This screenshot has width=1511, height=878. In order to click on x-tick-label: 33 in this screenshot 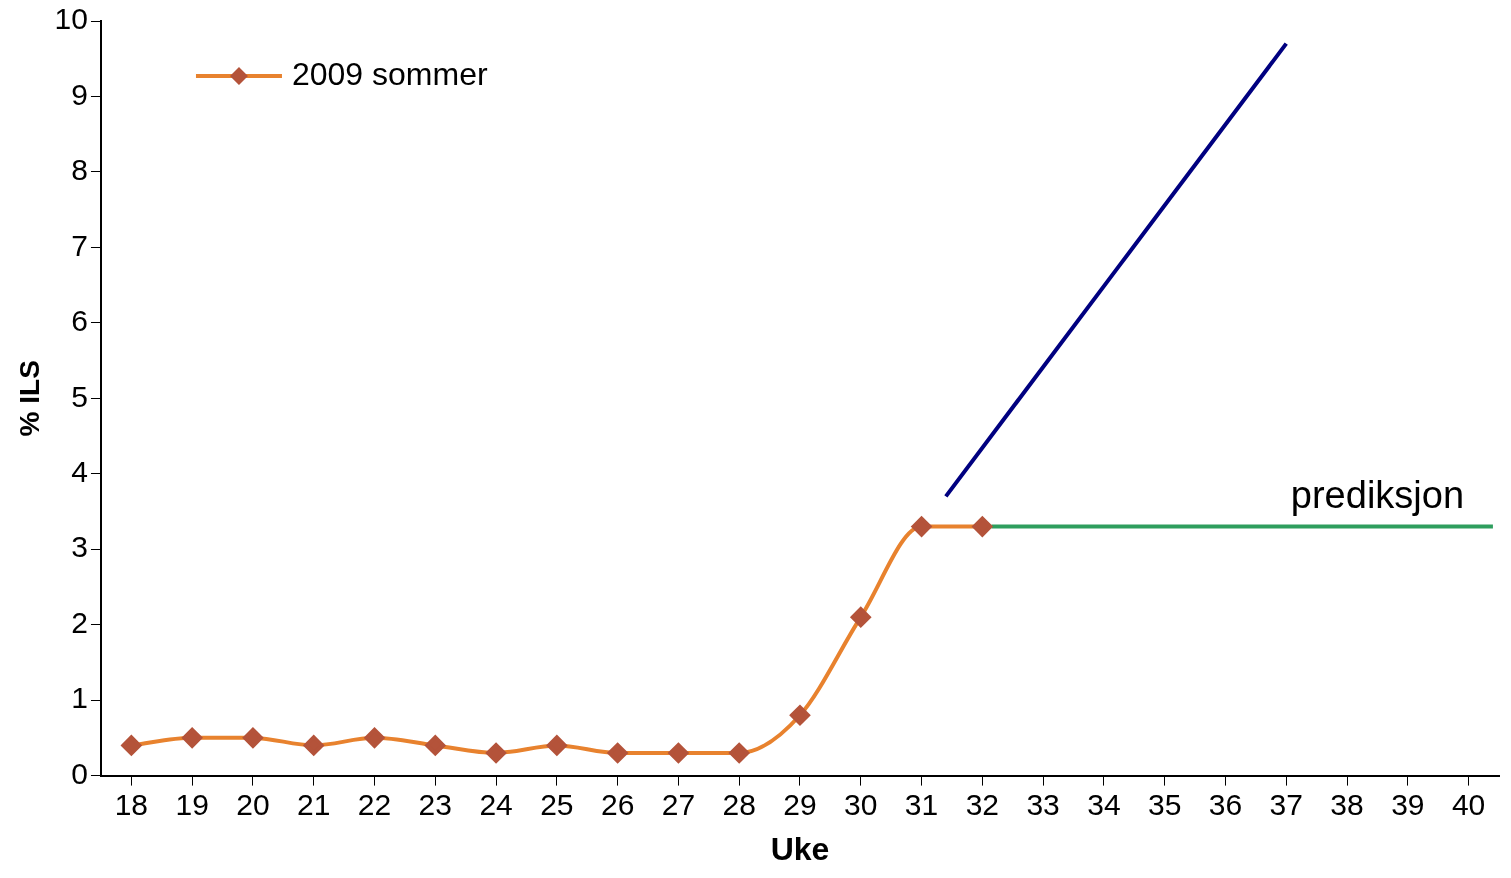, I will do `click(1043, 804)`.